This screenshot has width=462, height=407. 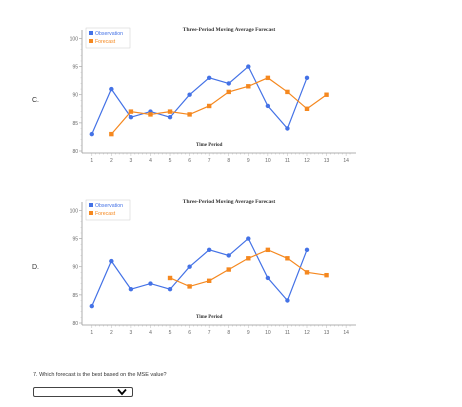 I want to click on x-tick-label: 10, so click(x=268, y=161).